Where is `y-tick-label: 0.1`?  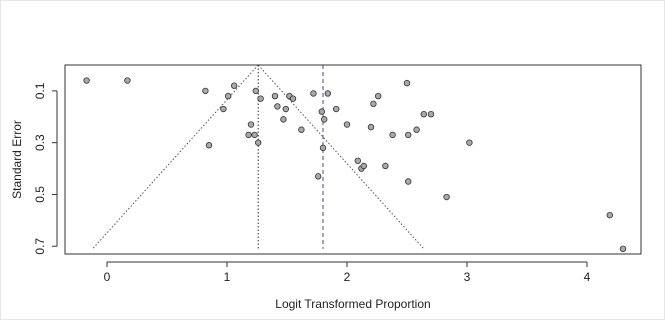
y-tick-label: 0.1 is located at coordinates (40, 90).